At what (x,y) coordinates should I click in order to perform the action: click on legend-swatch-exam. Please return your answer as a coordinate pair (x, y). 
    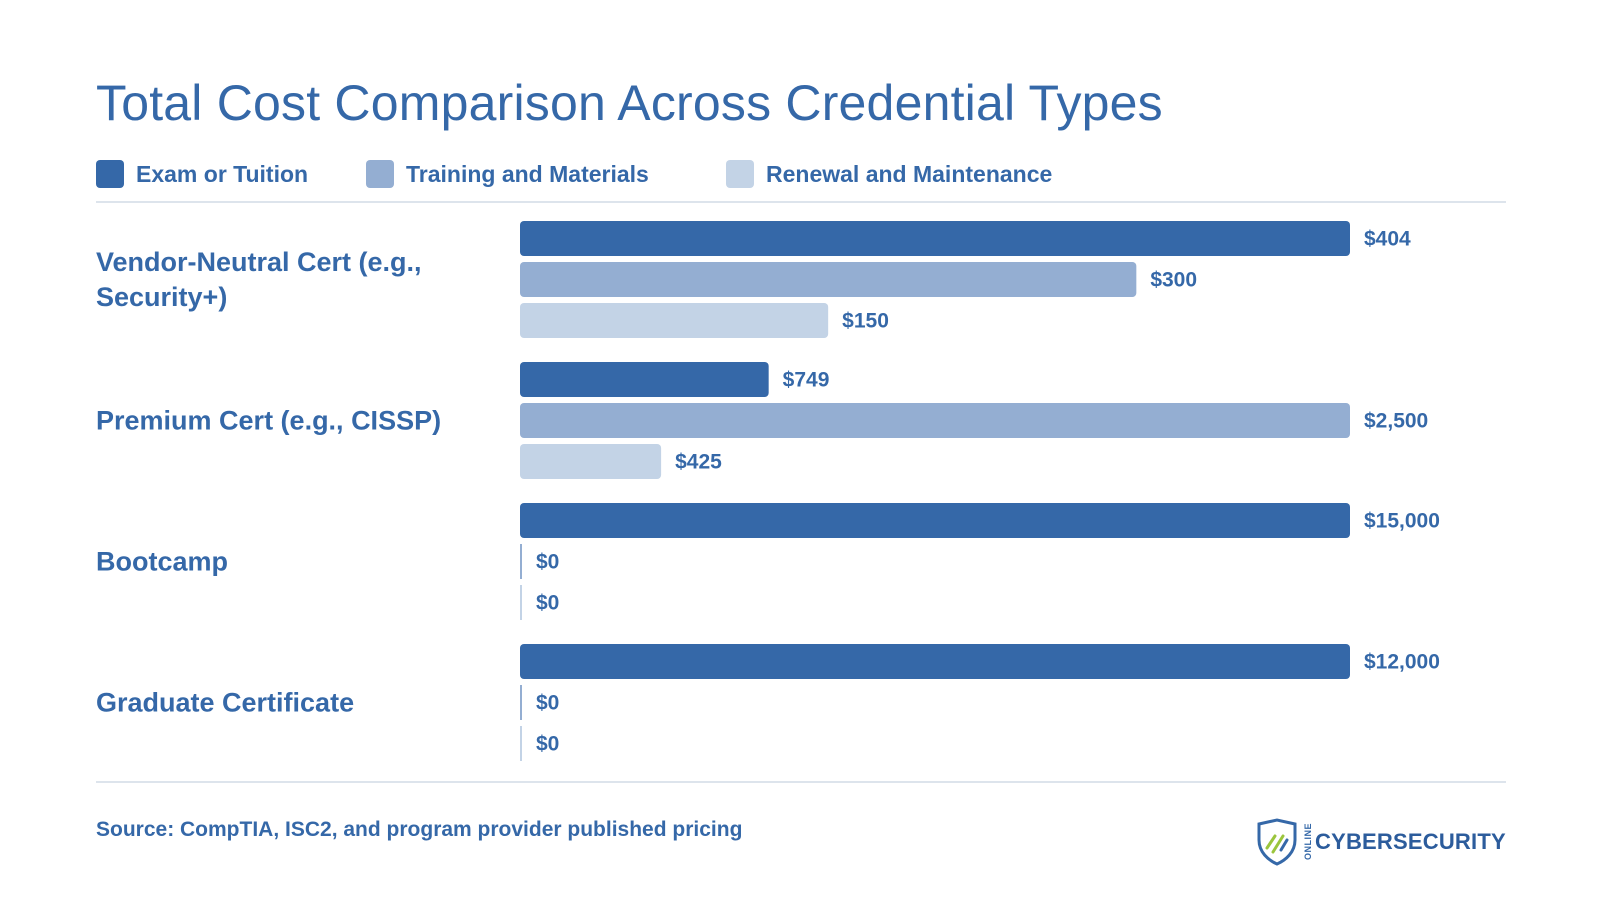
    Looking at the image, I should click on (110, 174).